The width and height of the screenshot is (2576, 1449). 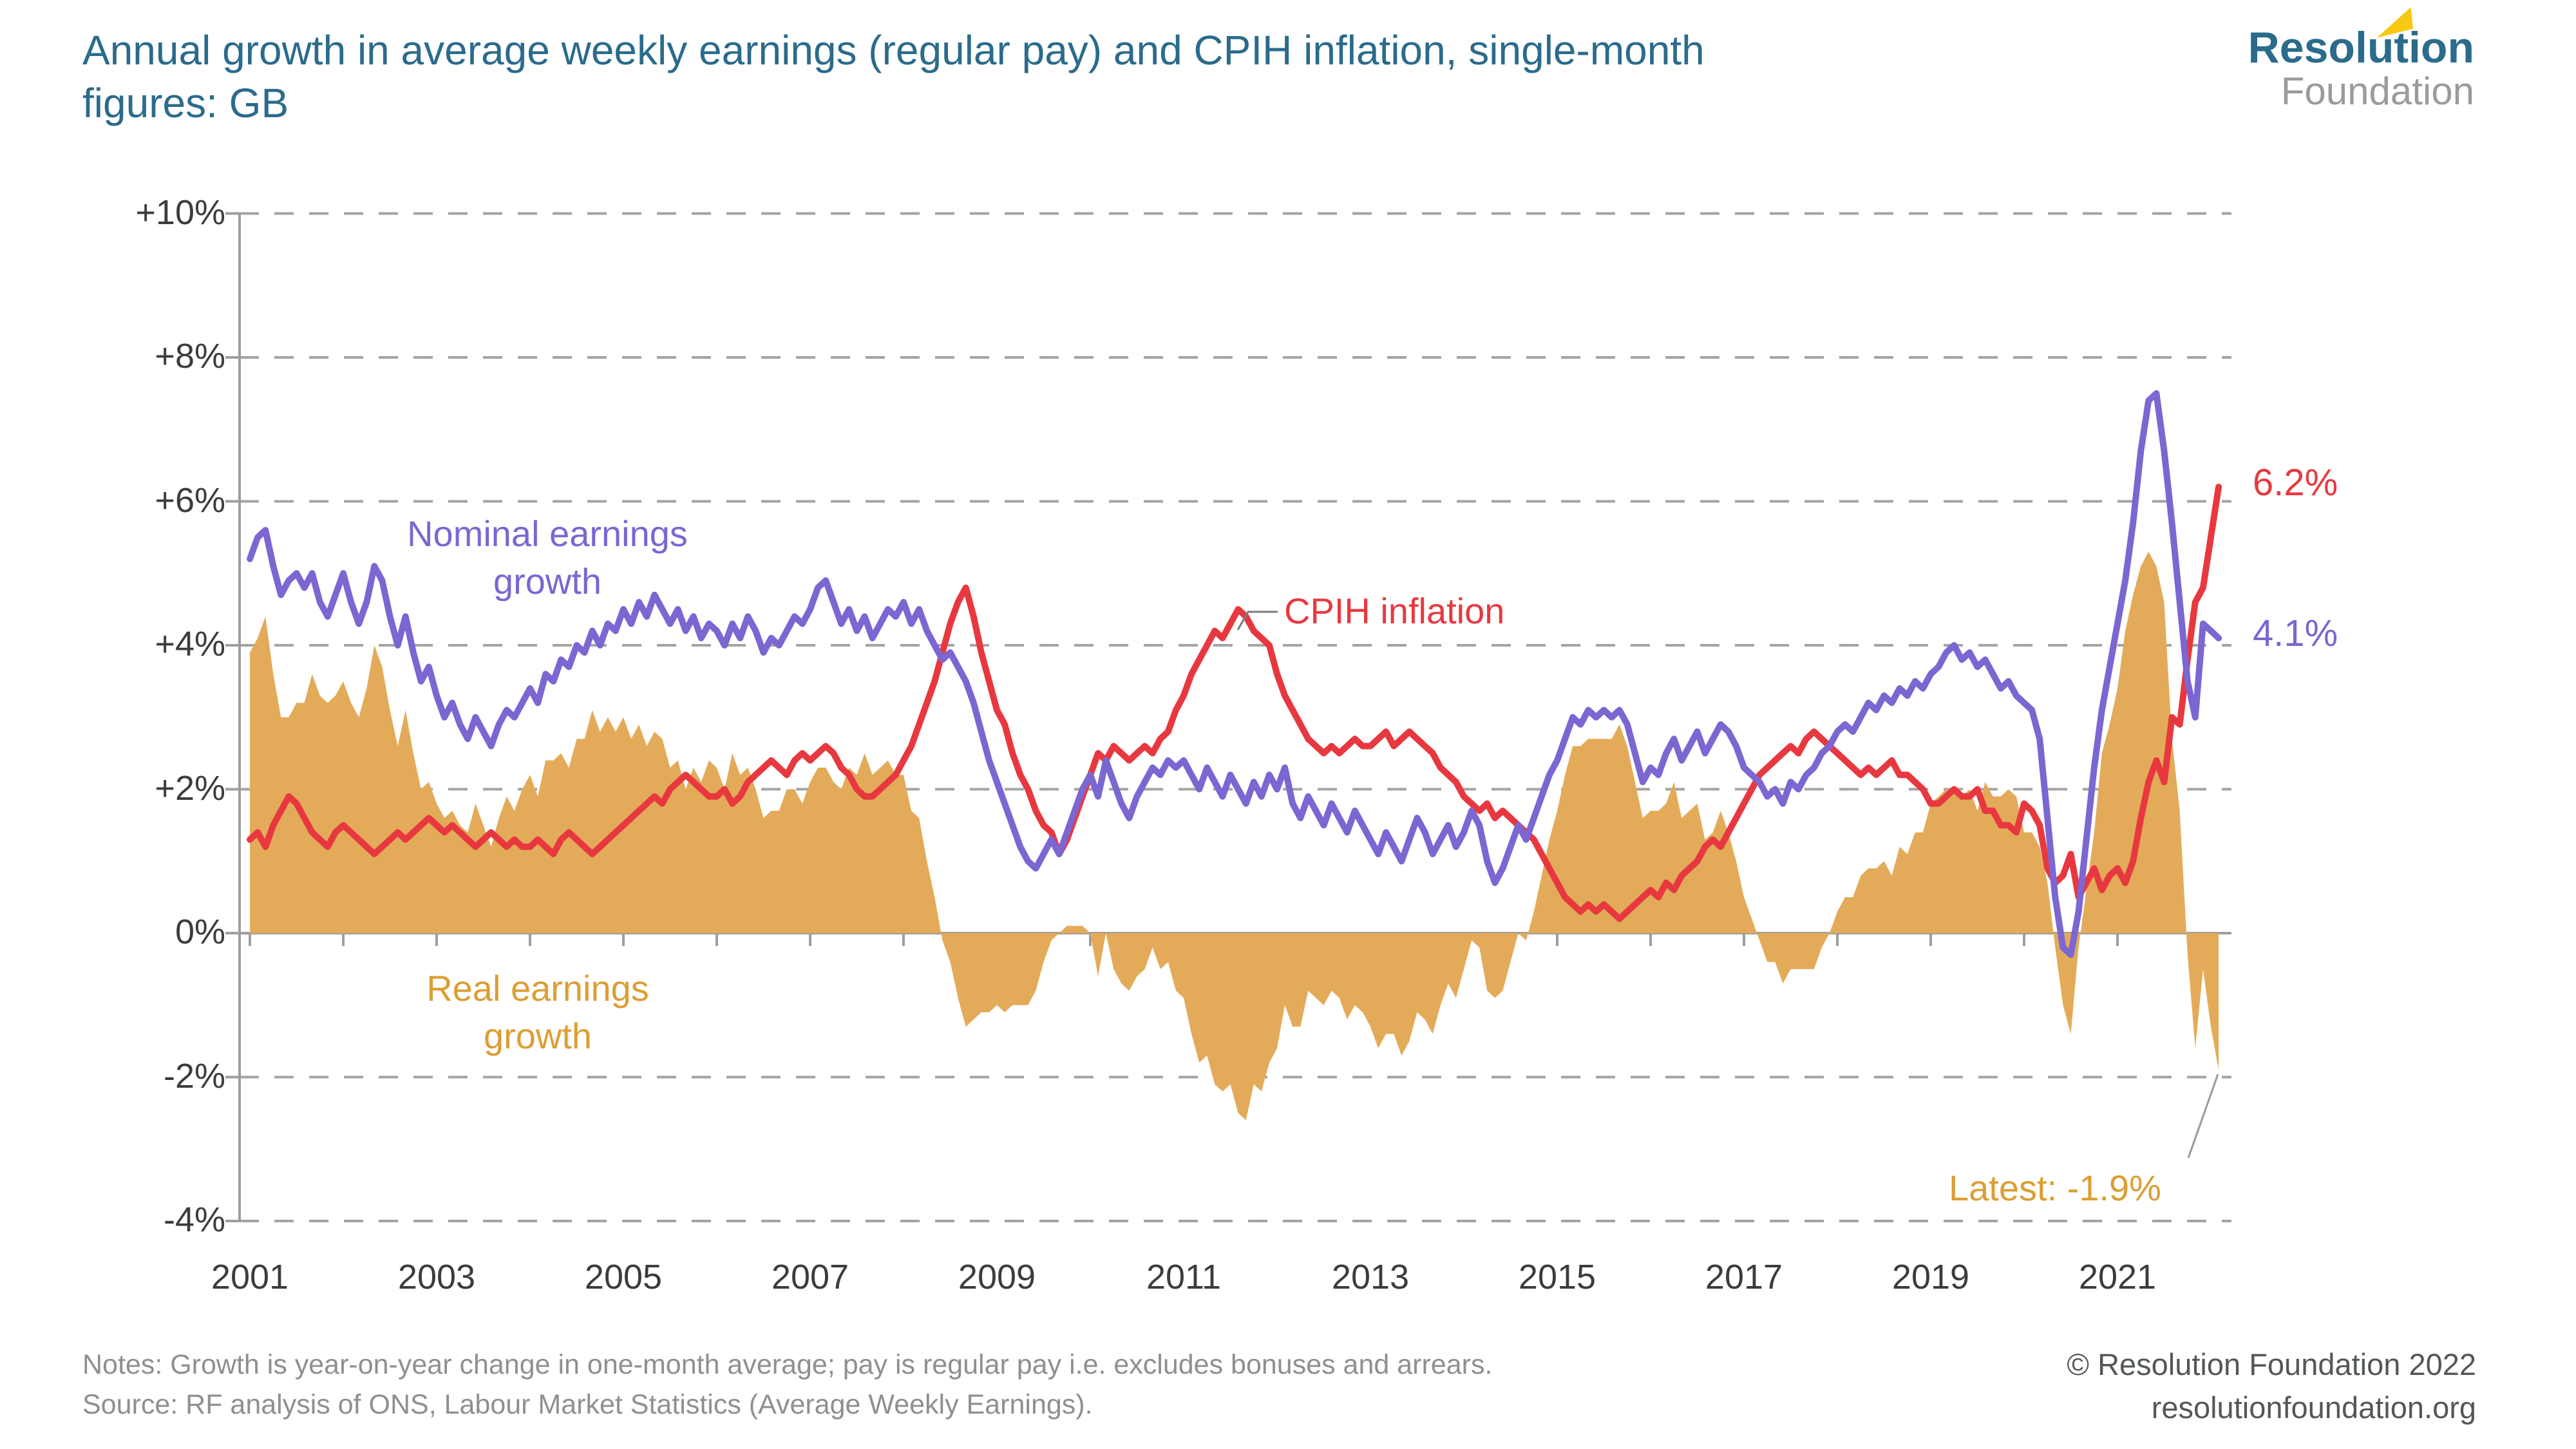 I want to click on y-tick-label-+10%: +10%, so click(x=180, y=213).